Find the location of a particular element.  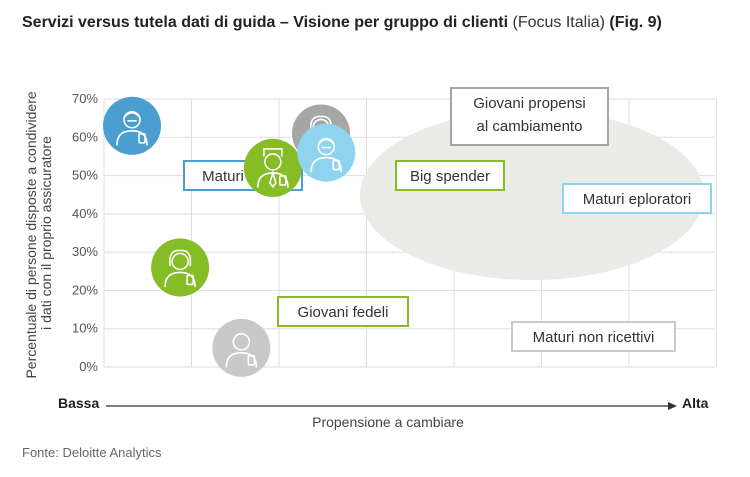

label-text: Big spender is located at coordinates (450, 176).